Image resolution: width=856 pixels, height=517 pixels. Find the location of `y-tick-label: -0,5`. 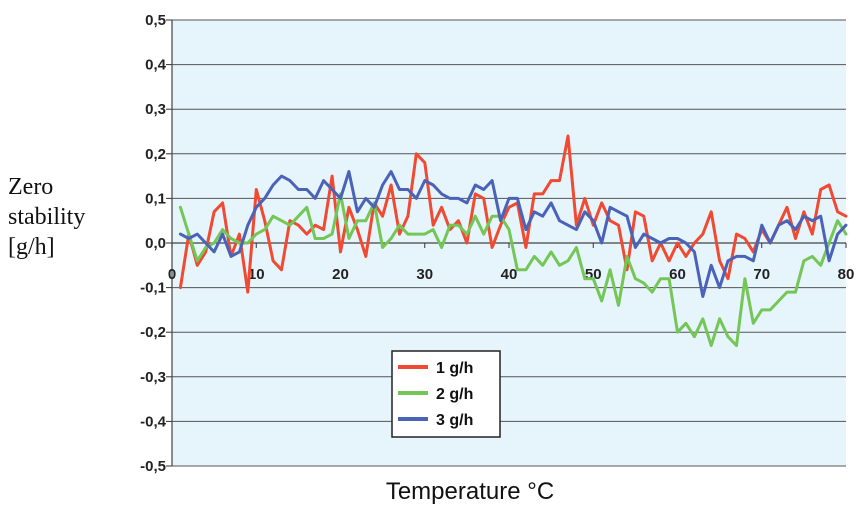

y-tick-label: -0,5 is located at coordinates (153, 466).